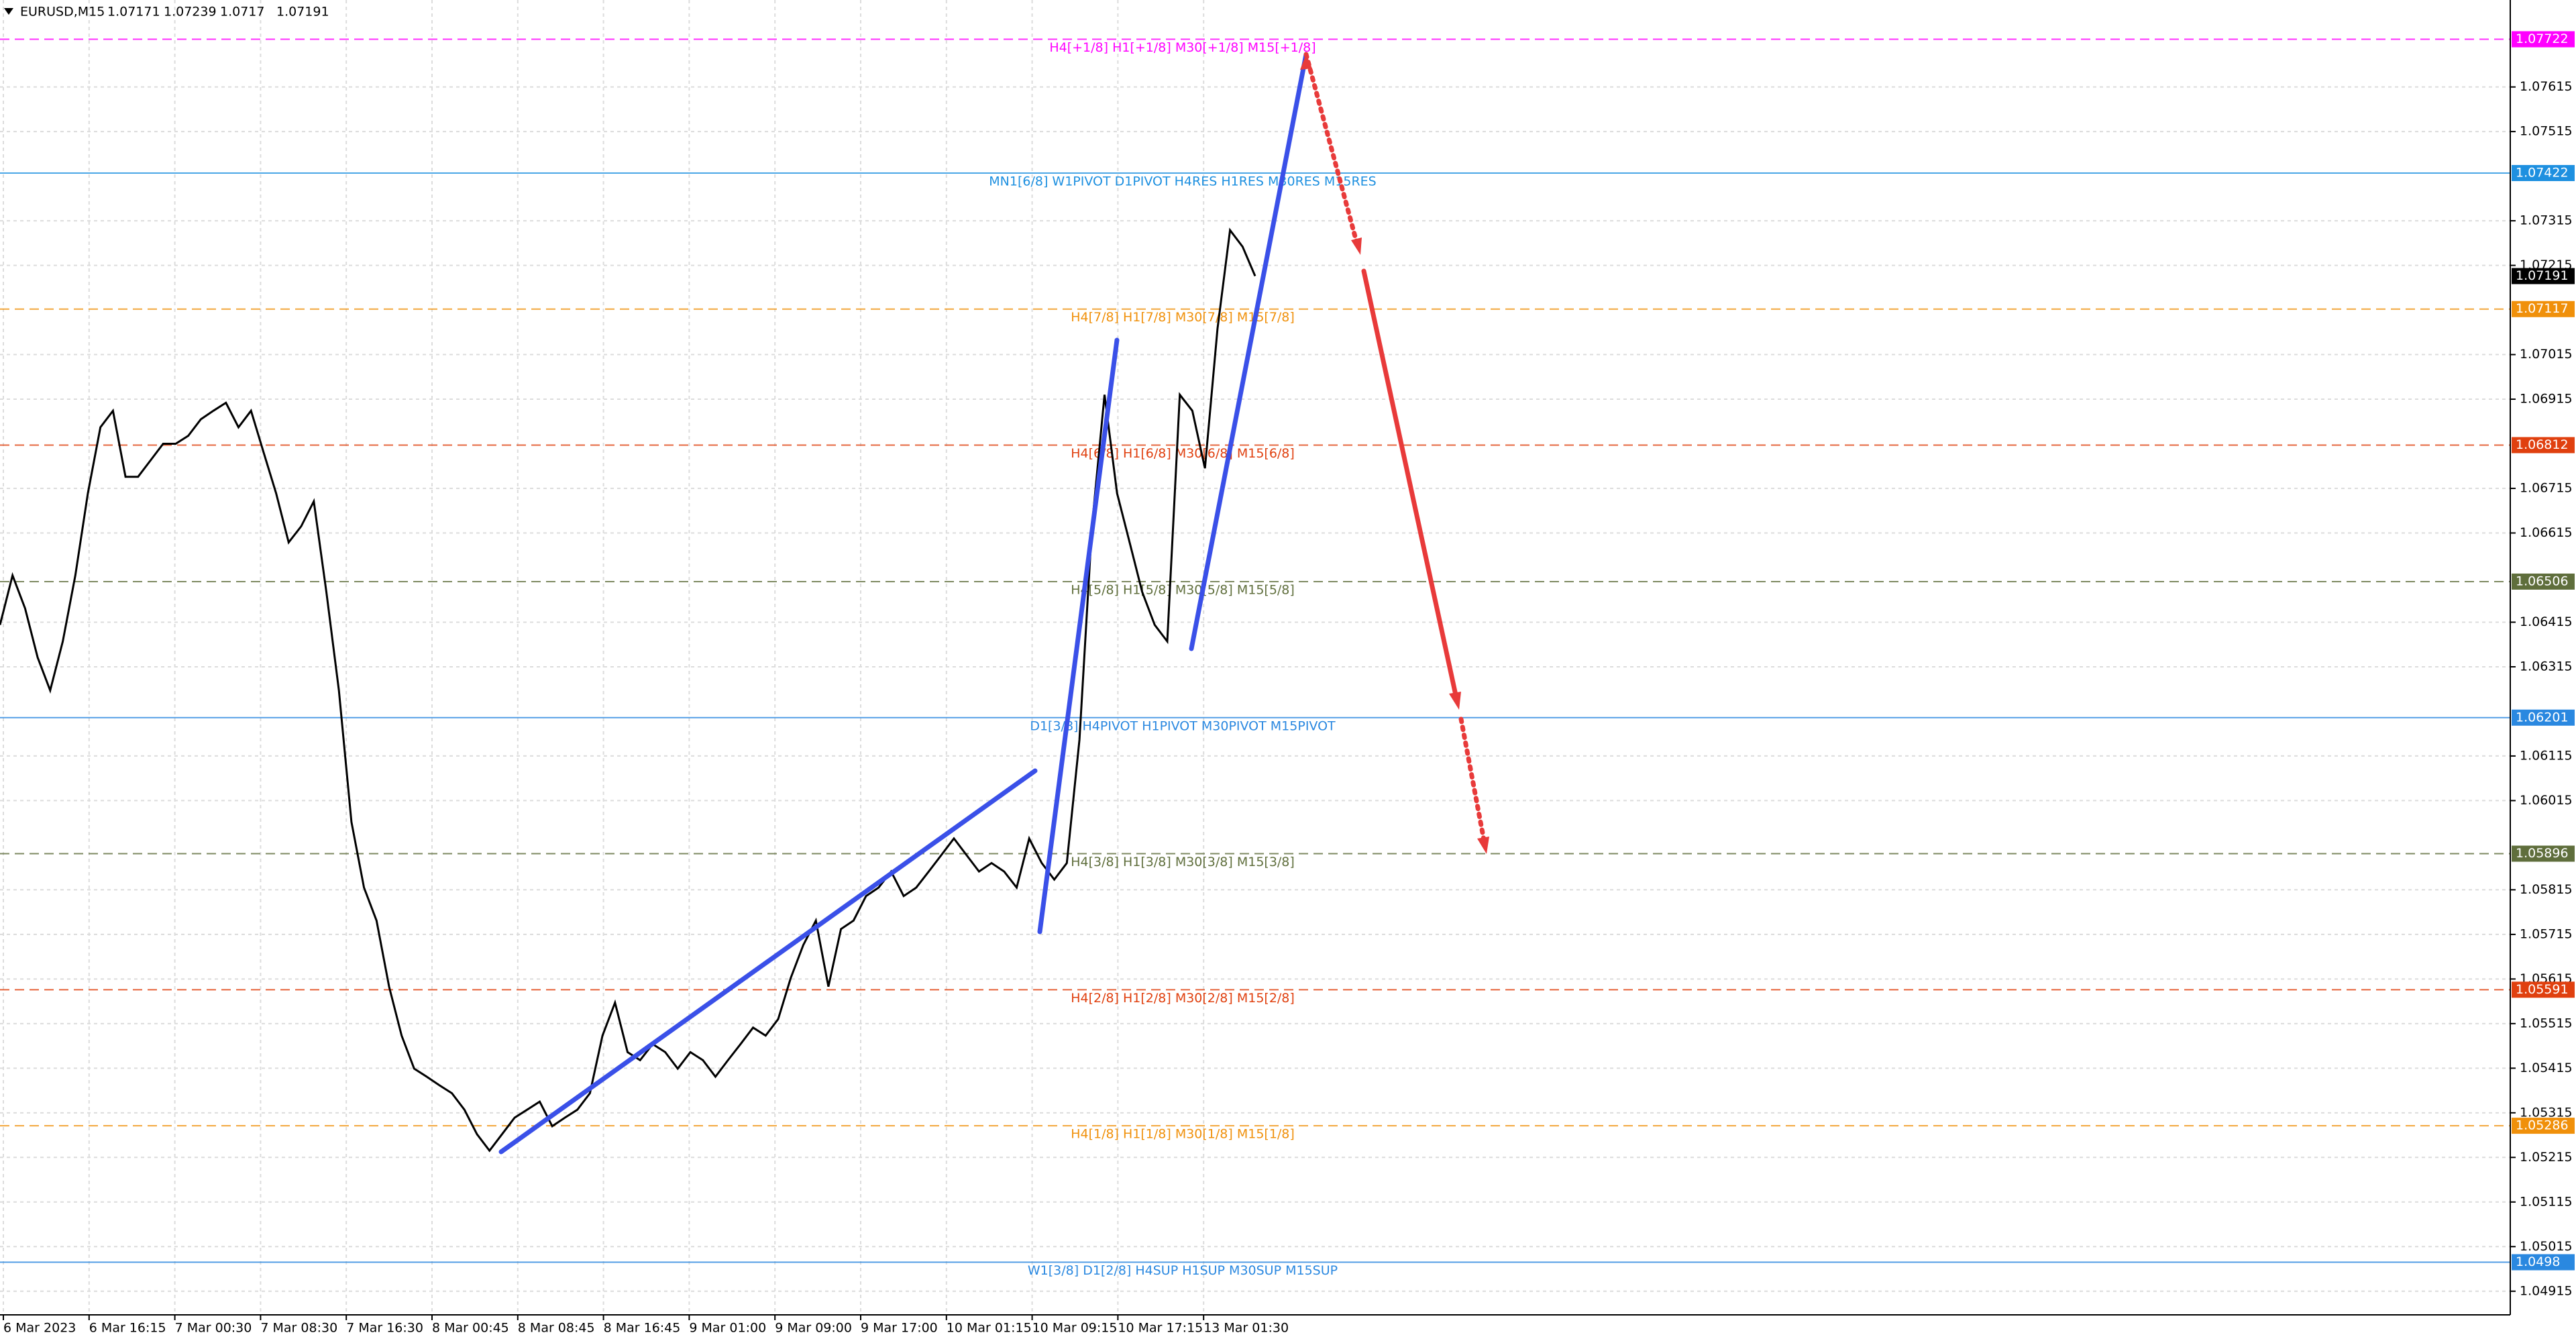 The image size is (2576, 1339). Describe the element at coordinates (190, 12) in the screenshot. I see `ohlc-high: 1.07239` at that location.